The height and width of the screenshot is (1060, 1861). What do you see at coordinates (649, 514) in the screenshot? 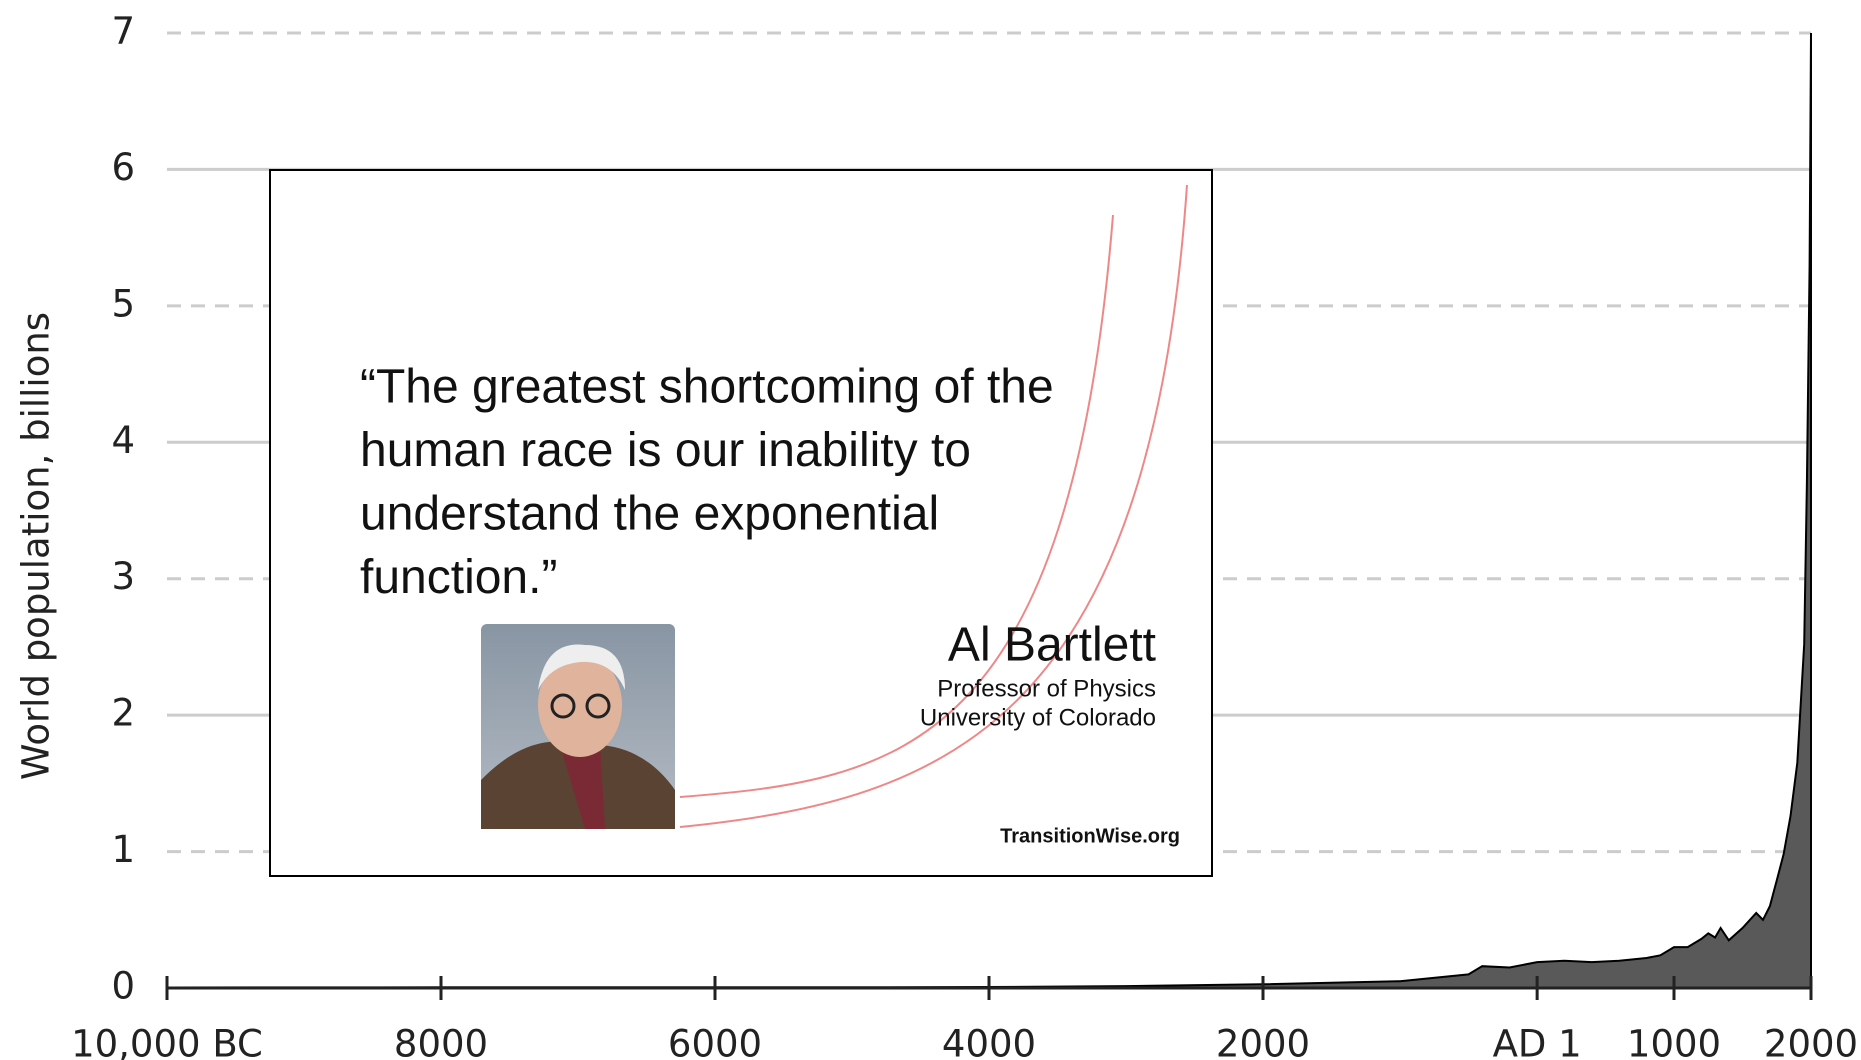
I see `quote-line: understand the exponential` at bounding box center [649, 514].